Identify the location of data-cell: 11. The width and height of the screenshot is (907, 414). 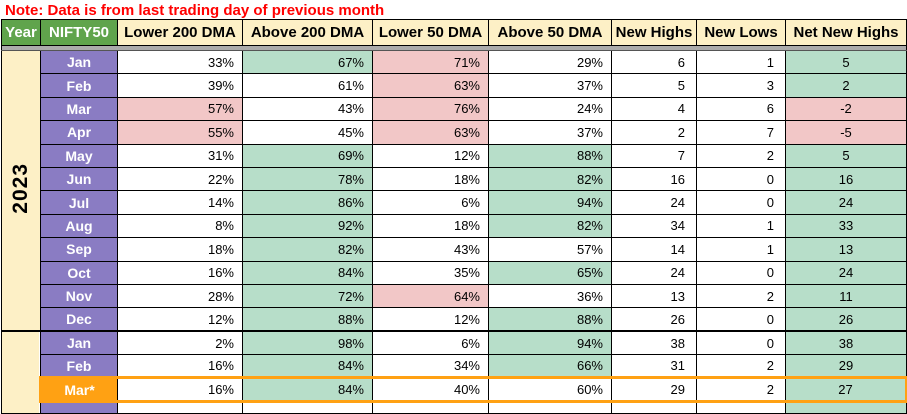
(846, 296).